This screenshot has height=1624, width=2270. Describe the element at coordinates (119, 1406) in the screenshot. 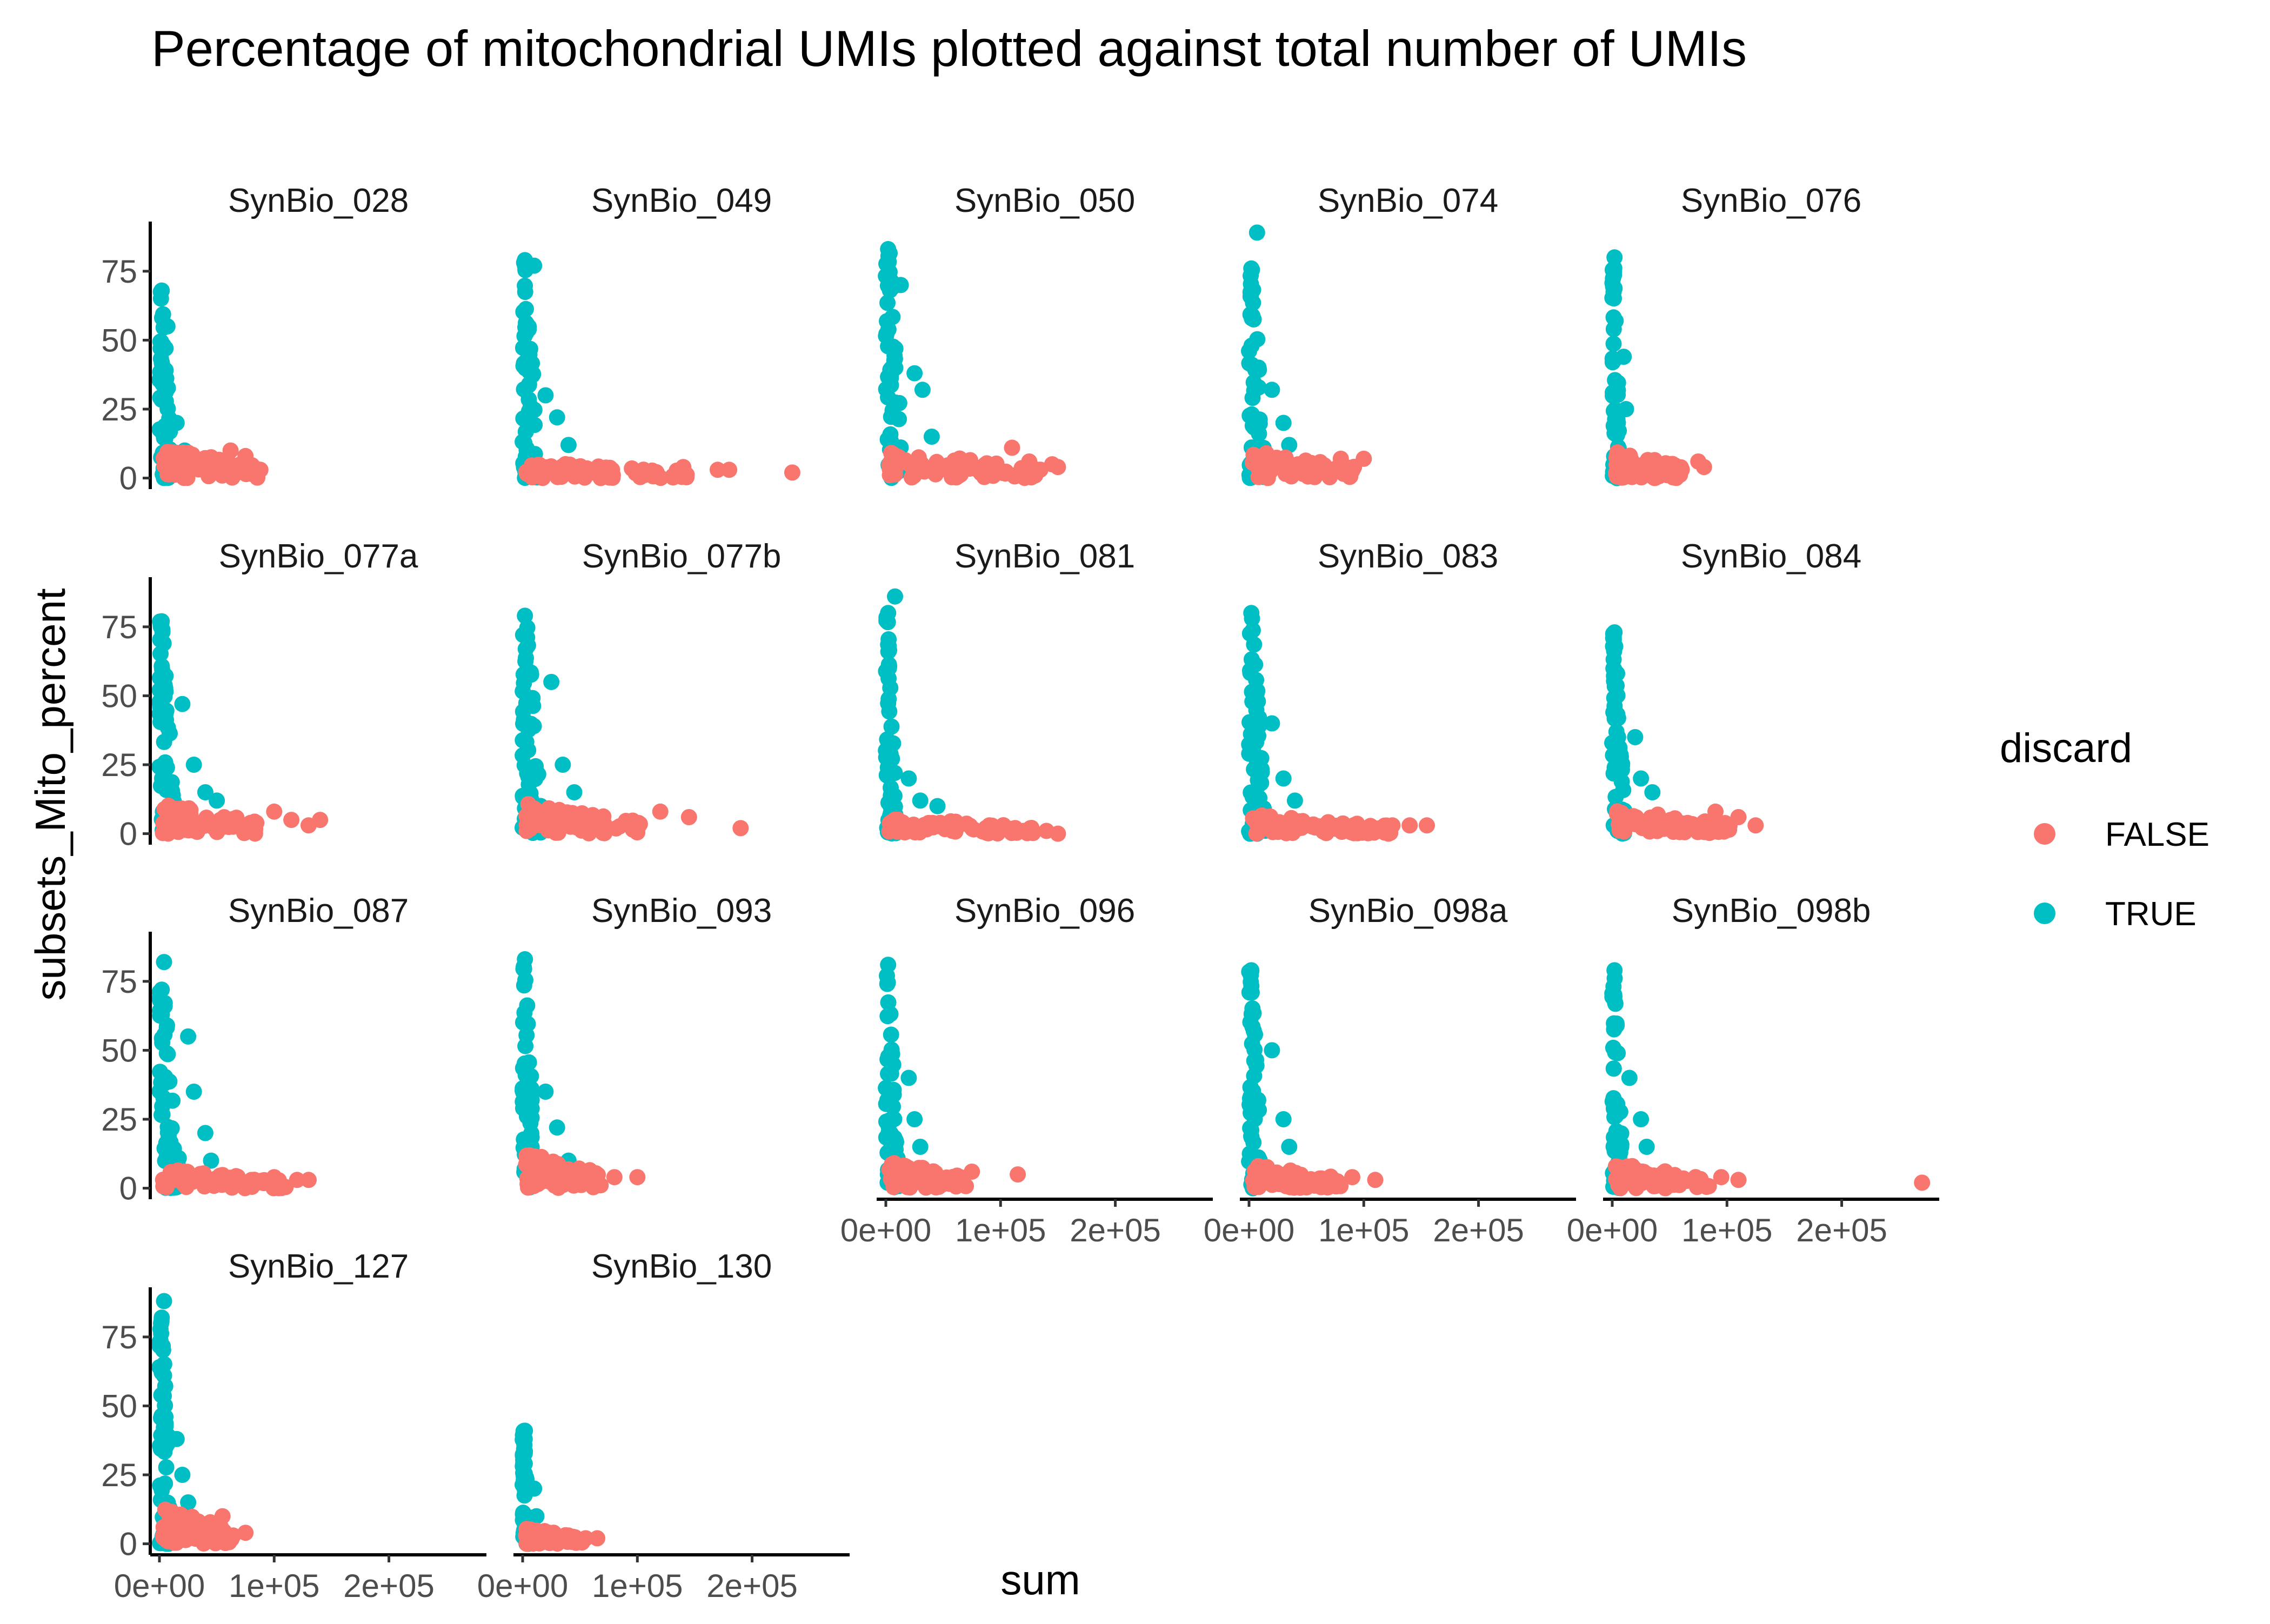

I see `y-tick-label: 50` at that location.